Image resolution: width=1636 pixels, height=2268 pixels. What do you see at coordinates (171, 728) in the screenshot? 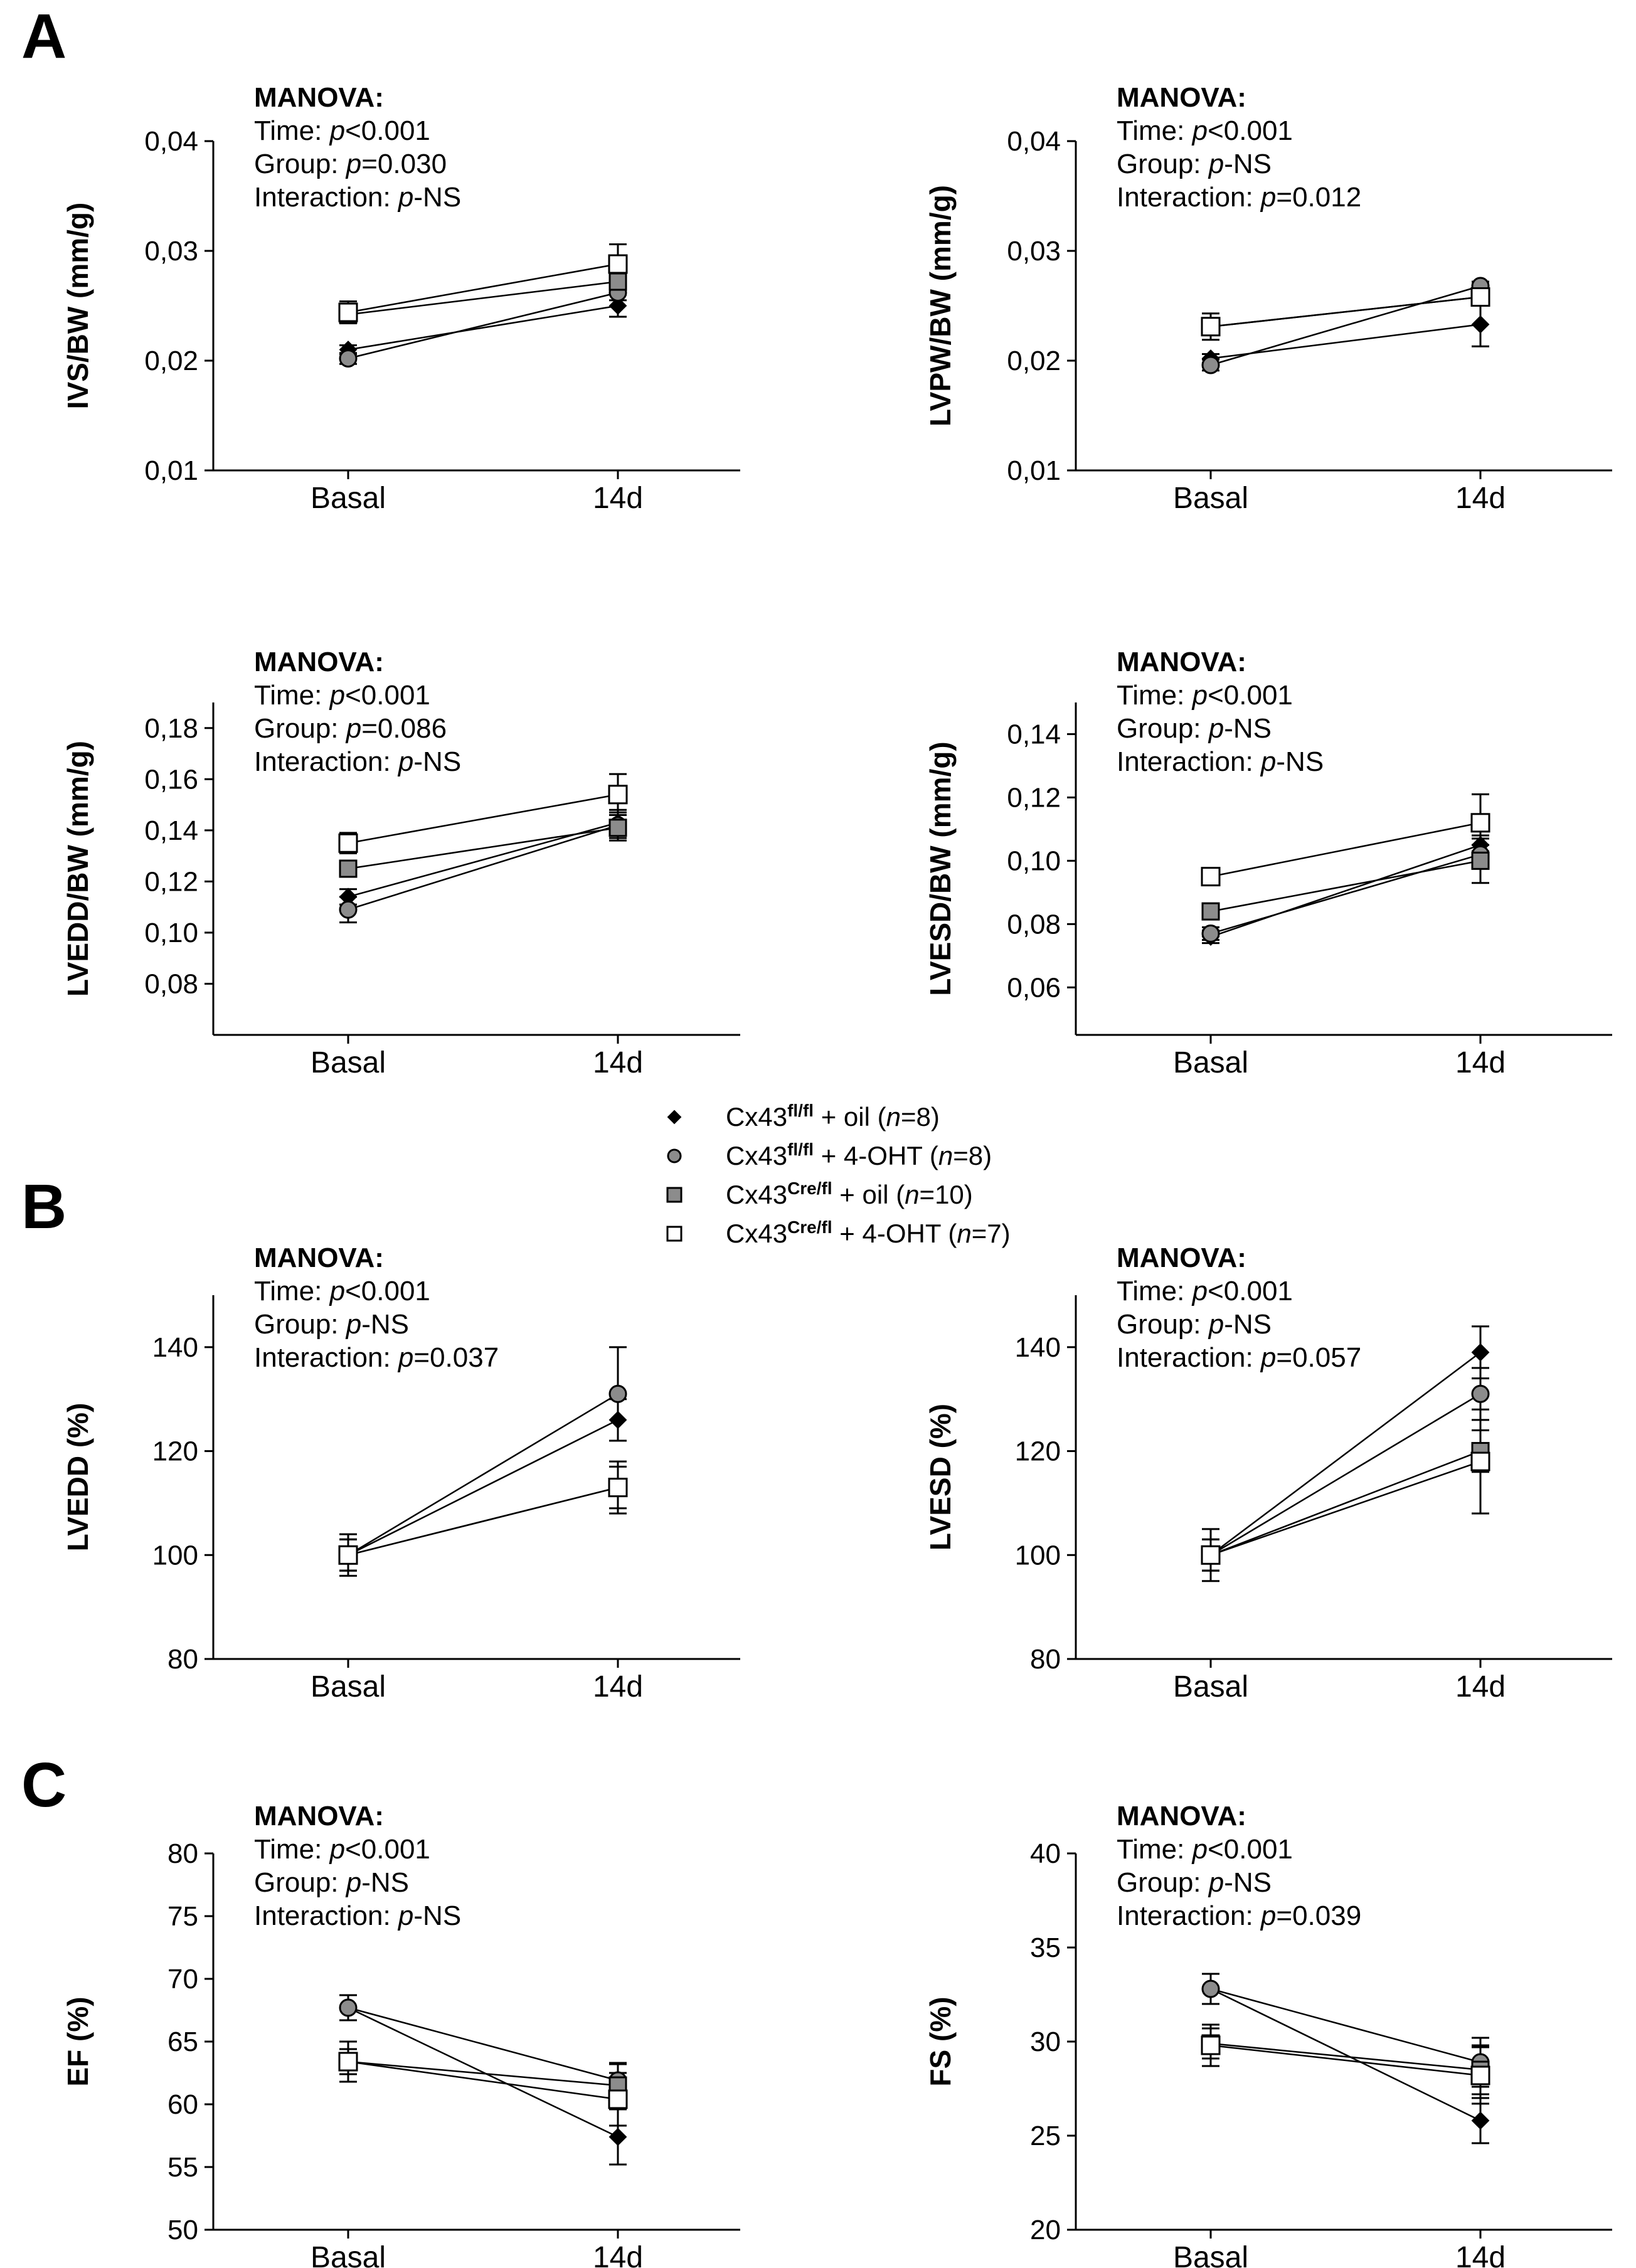
I see `y-tick-label: 0,18` at bounding box center [171, 728].